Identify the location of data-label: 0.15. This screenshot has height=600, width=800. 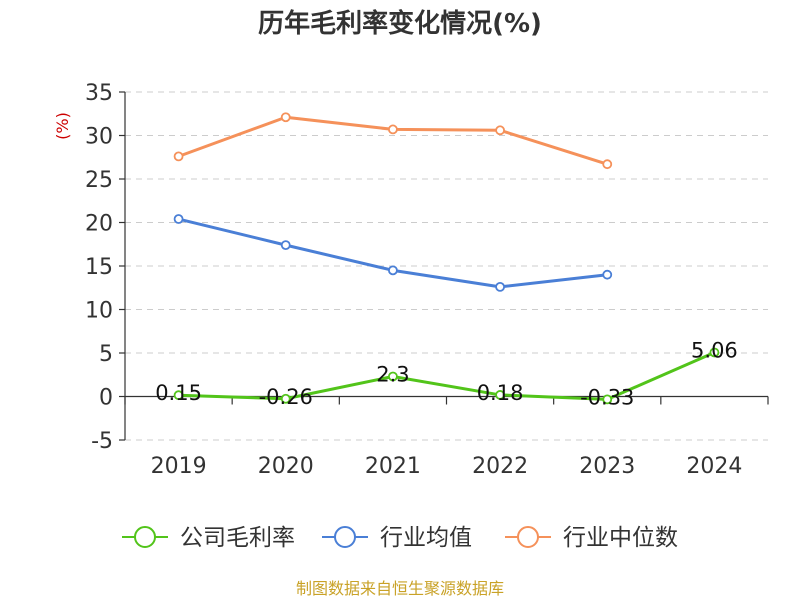
(178, 393).